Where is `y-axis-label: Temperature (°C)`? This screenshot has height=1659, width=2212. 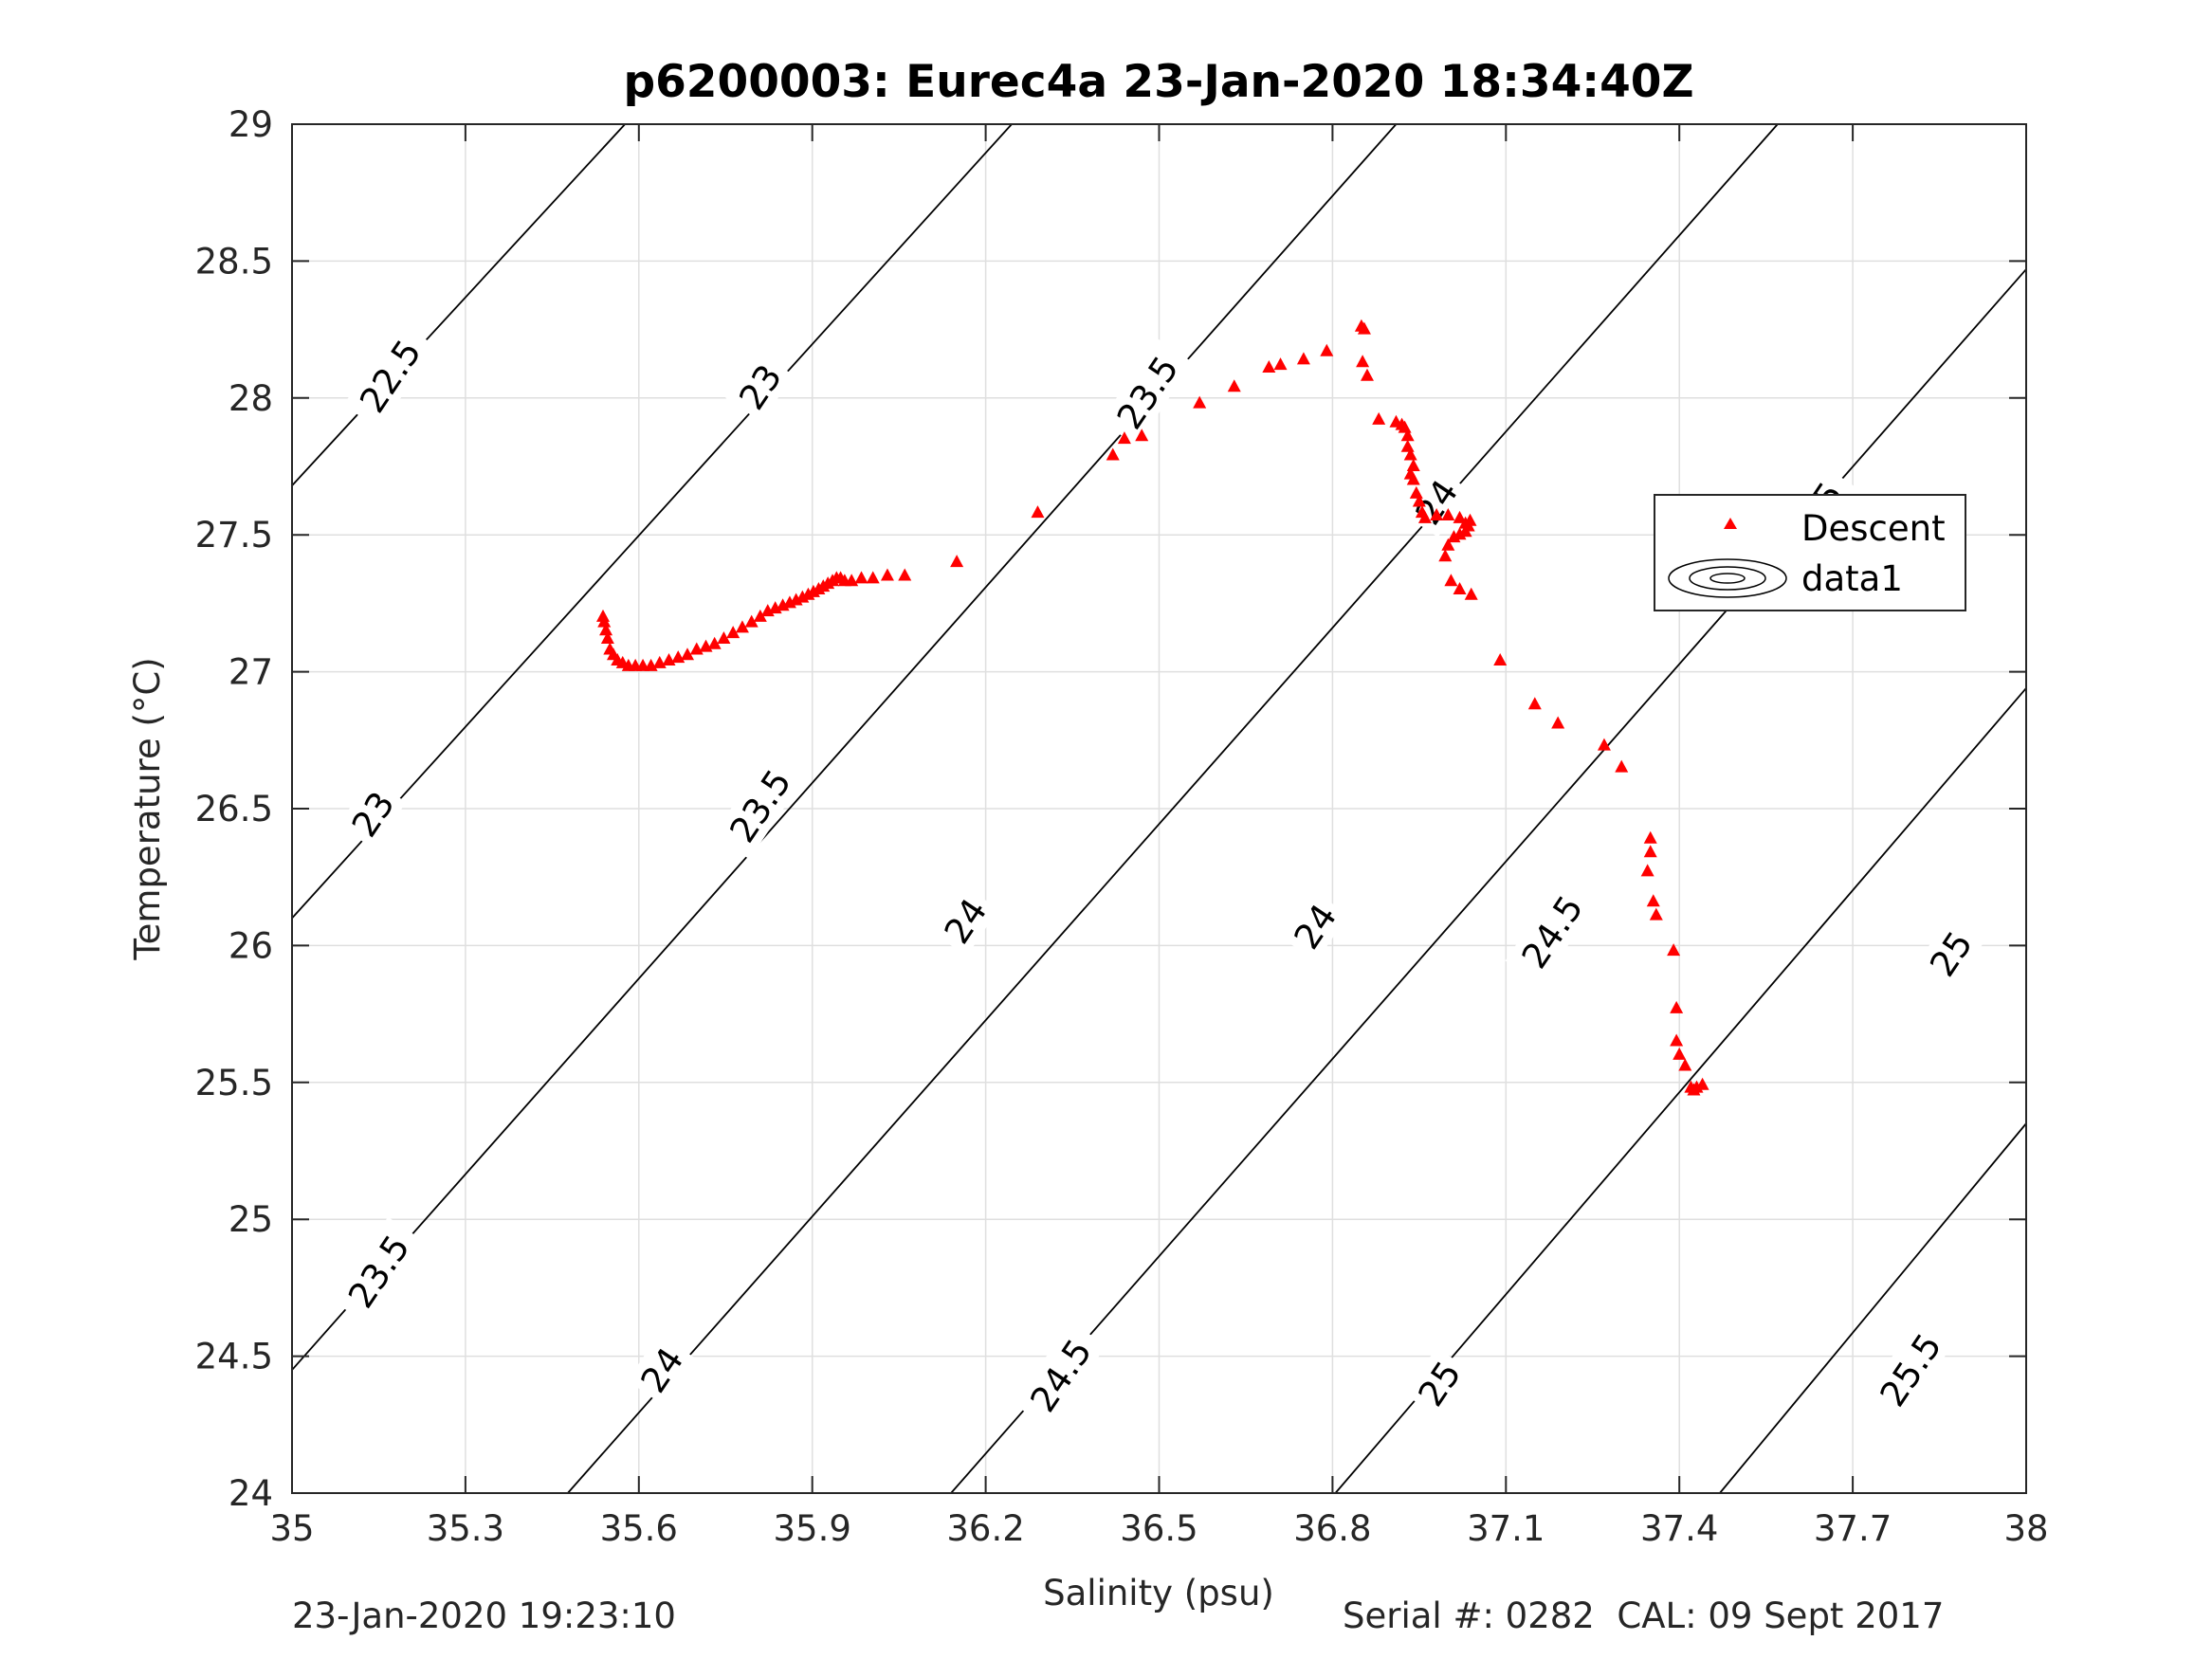
y-axis-label: Temperature (°C) is located at coordinates (147, 808).